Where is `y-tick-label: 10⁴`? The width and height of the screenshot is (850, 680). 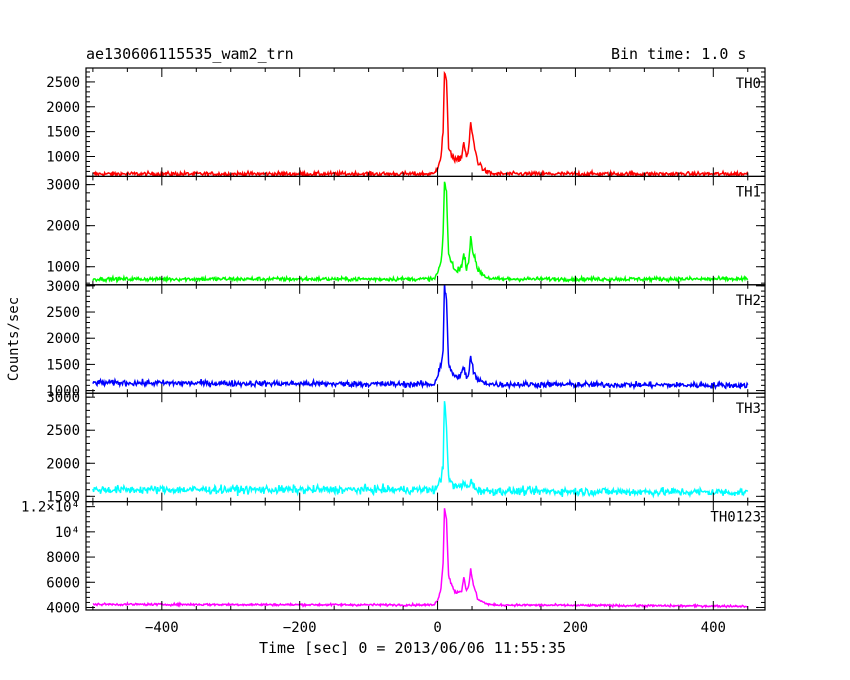 y-tick-label: 10⁴ is located at coordinates (67, 533).